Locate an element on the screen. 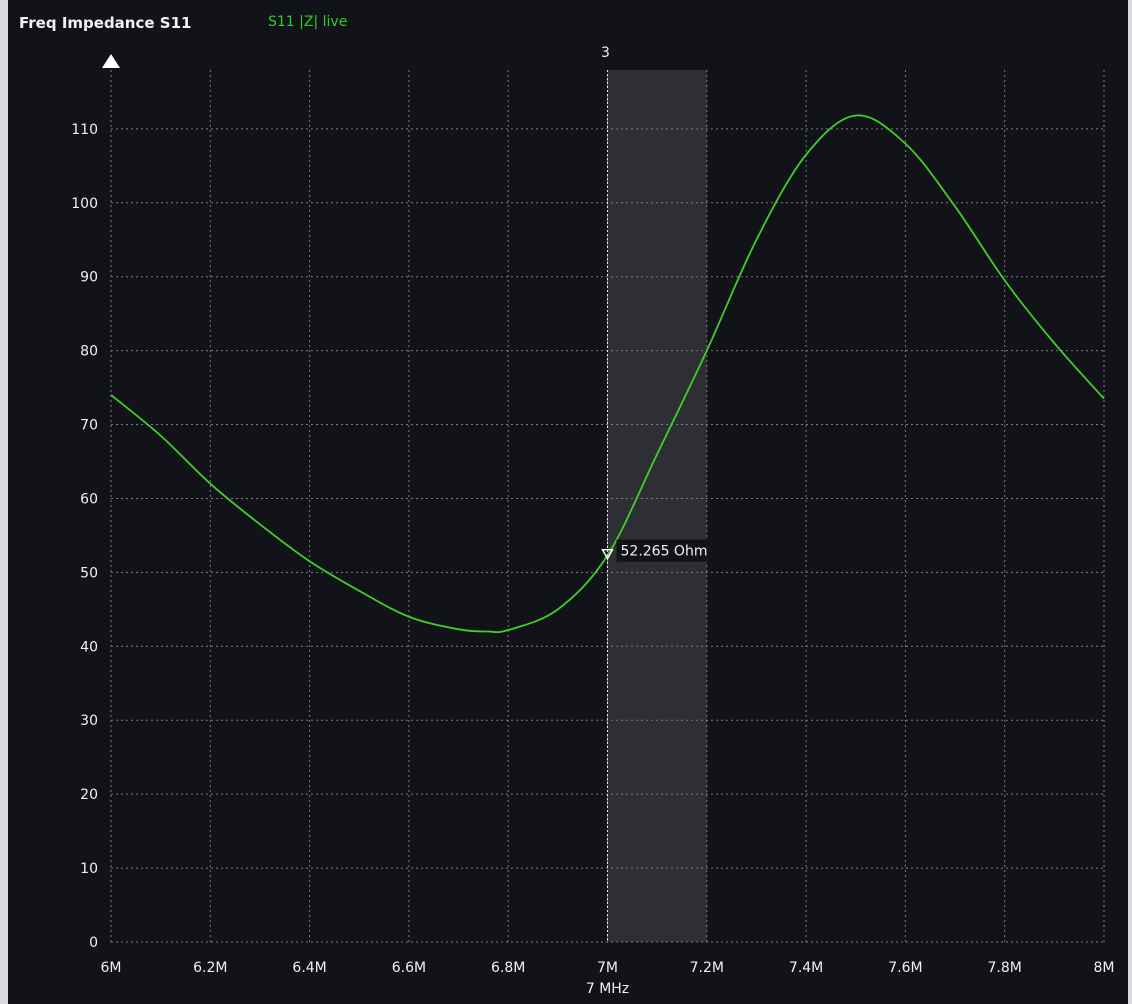 The height and width of the screenshot is (1004, 1132). y-tick-label: 60 is located at coordinates (89, 499).